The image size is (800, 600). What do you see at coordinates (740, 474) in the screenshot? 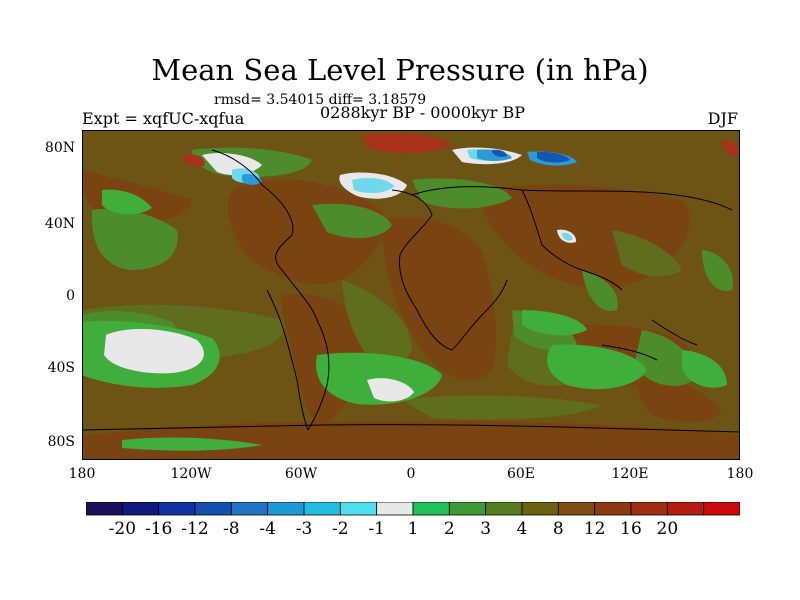
I see `lon-label-180e: 180` at bounding box center [740, 474].